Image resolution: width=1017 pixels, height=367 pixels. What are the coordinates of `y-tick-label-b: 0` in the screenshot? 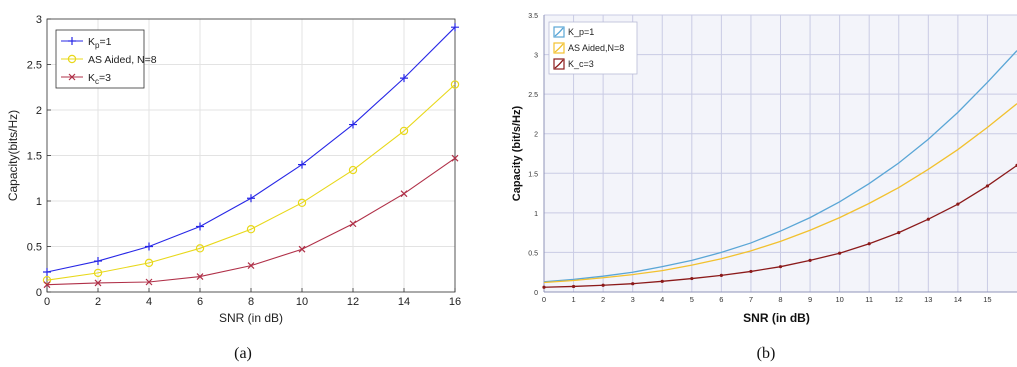 It's located at (536, 293).